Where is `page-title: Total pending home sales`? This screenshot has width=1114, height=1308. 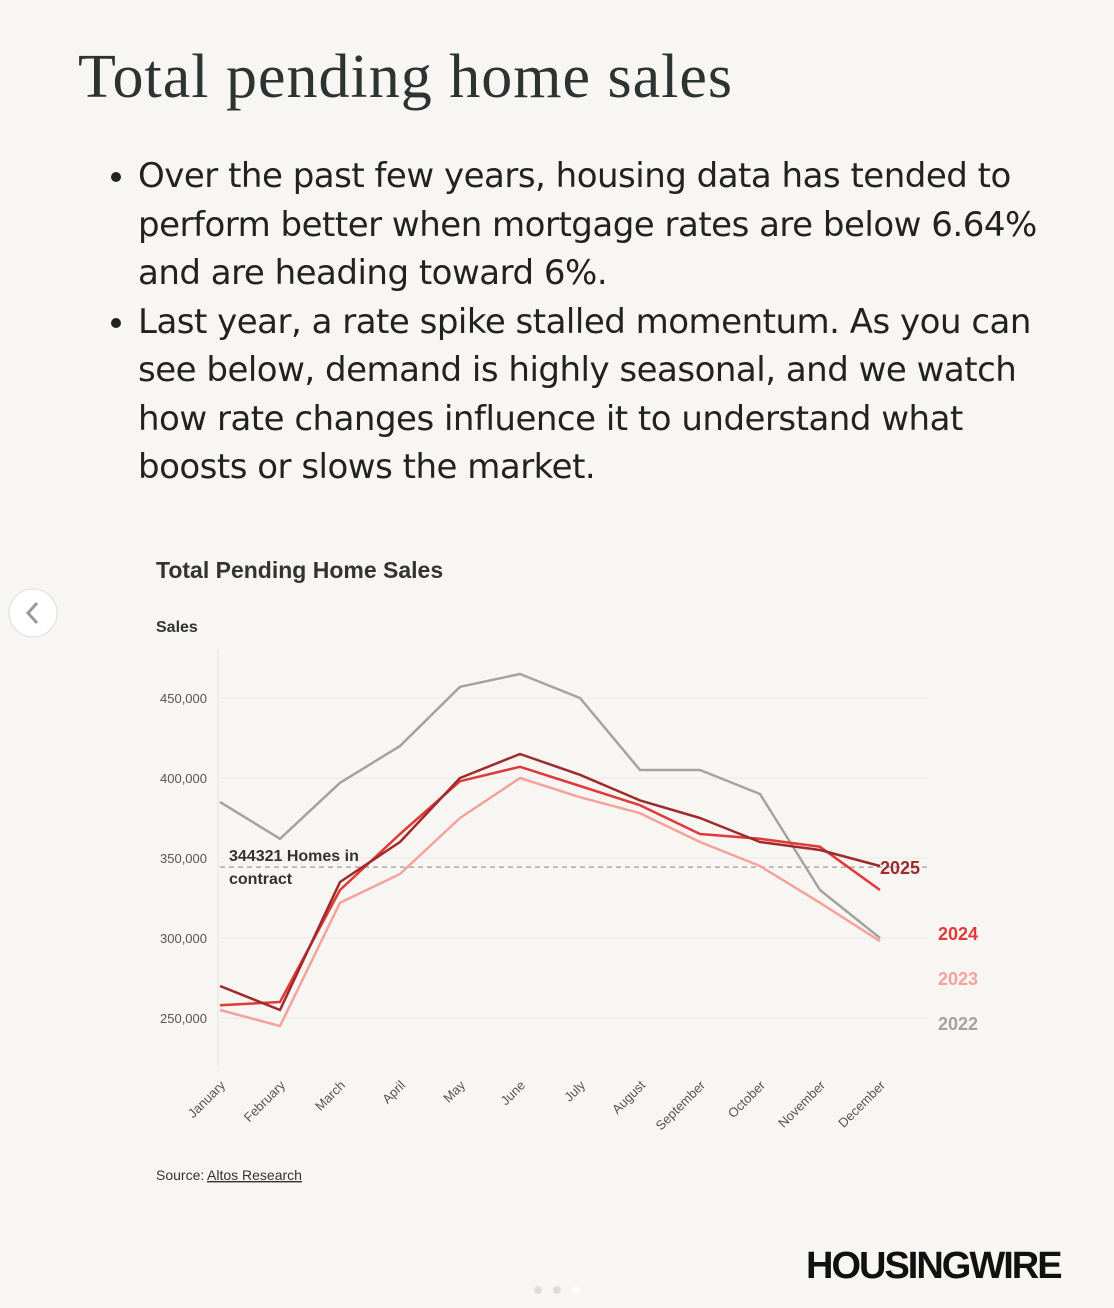 page-title: Total pending home sales is located at coordinates (406, 77).